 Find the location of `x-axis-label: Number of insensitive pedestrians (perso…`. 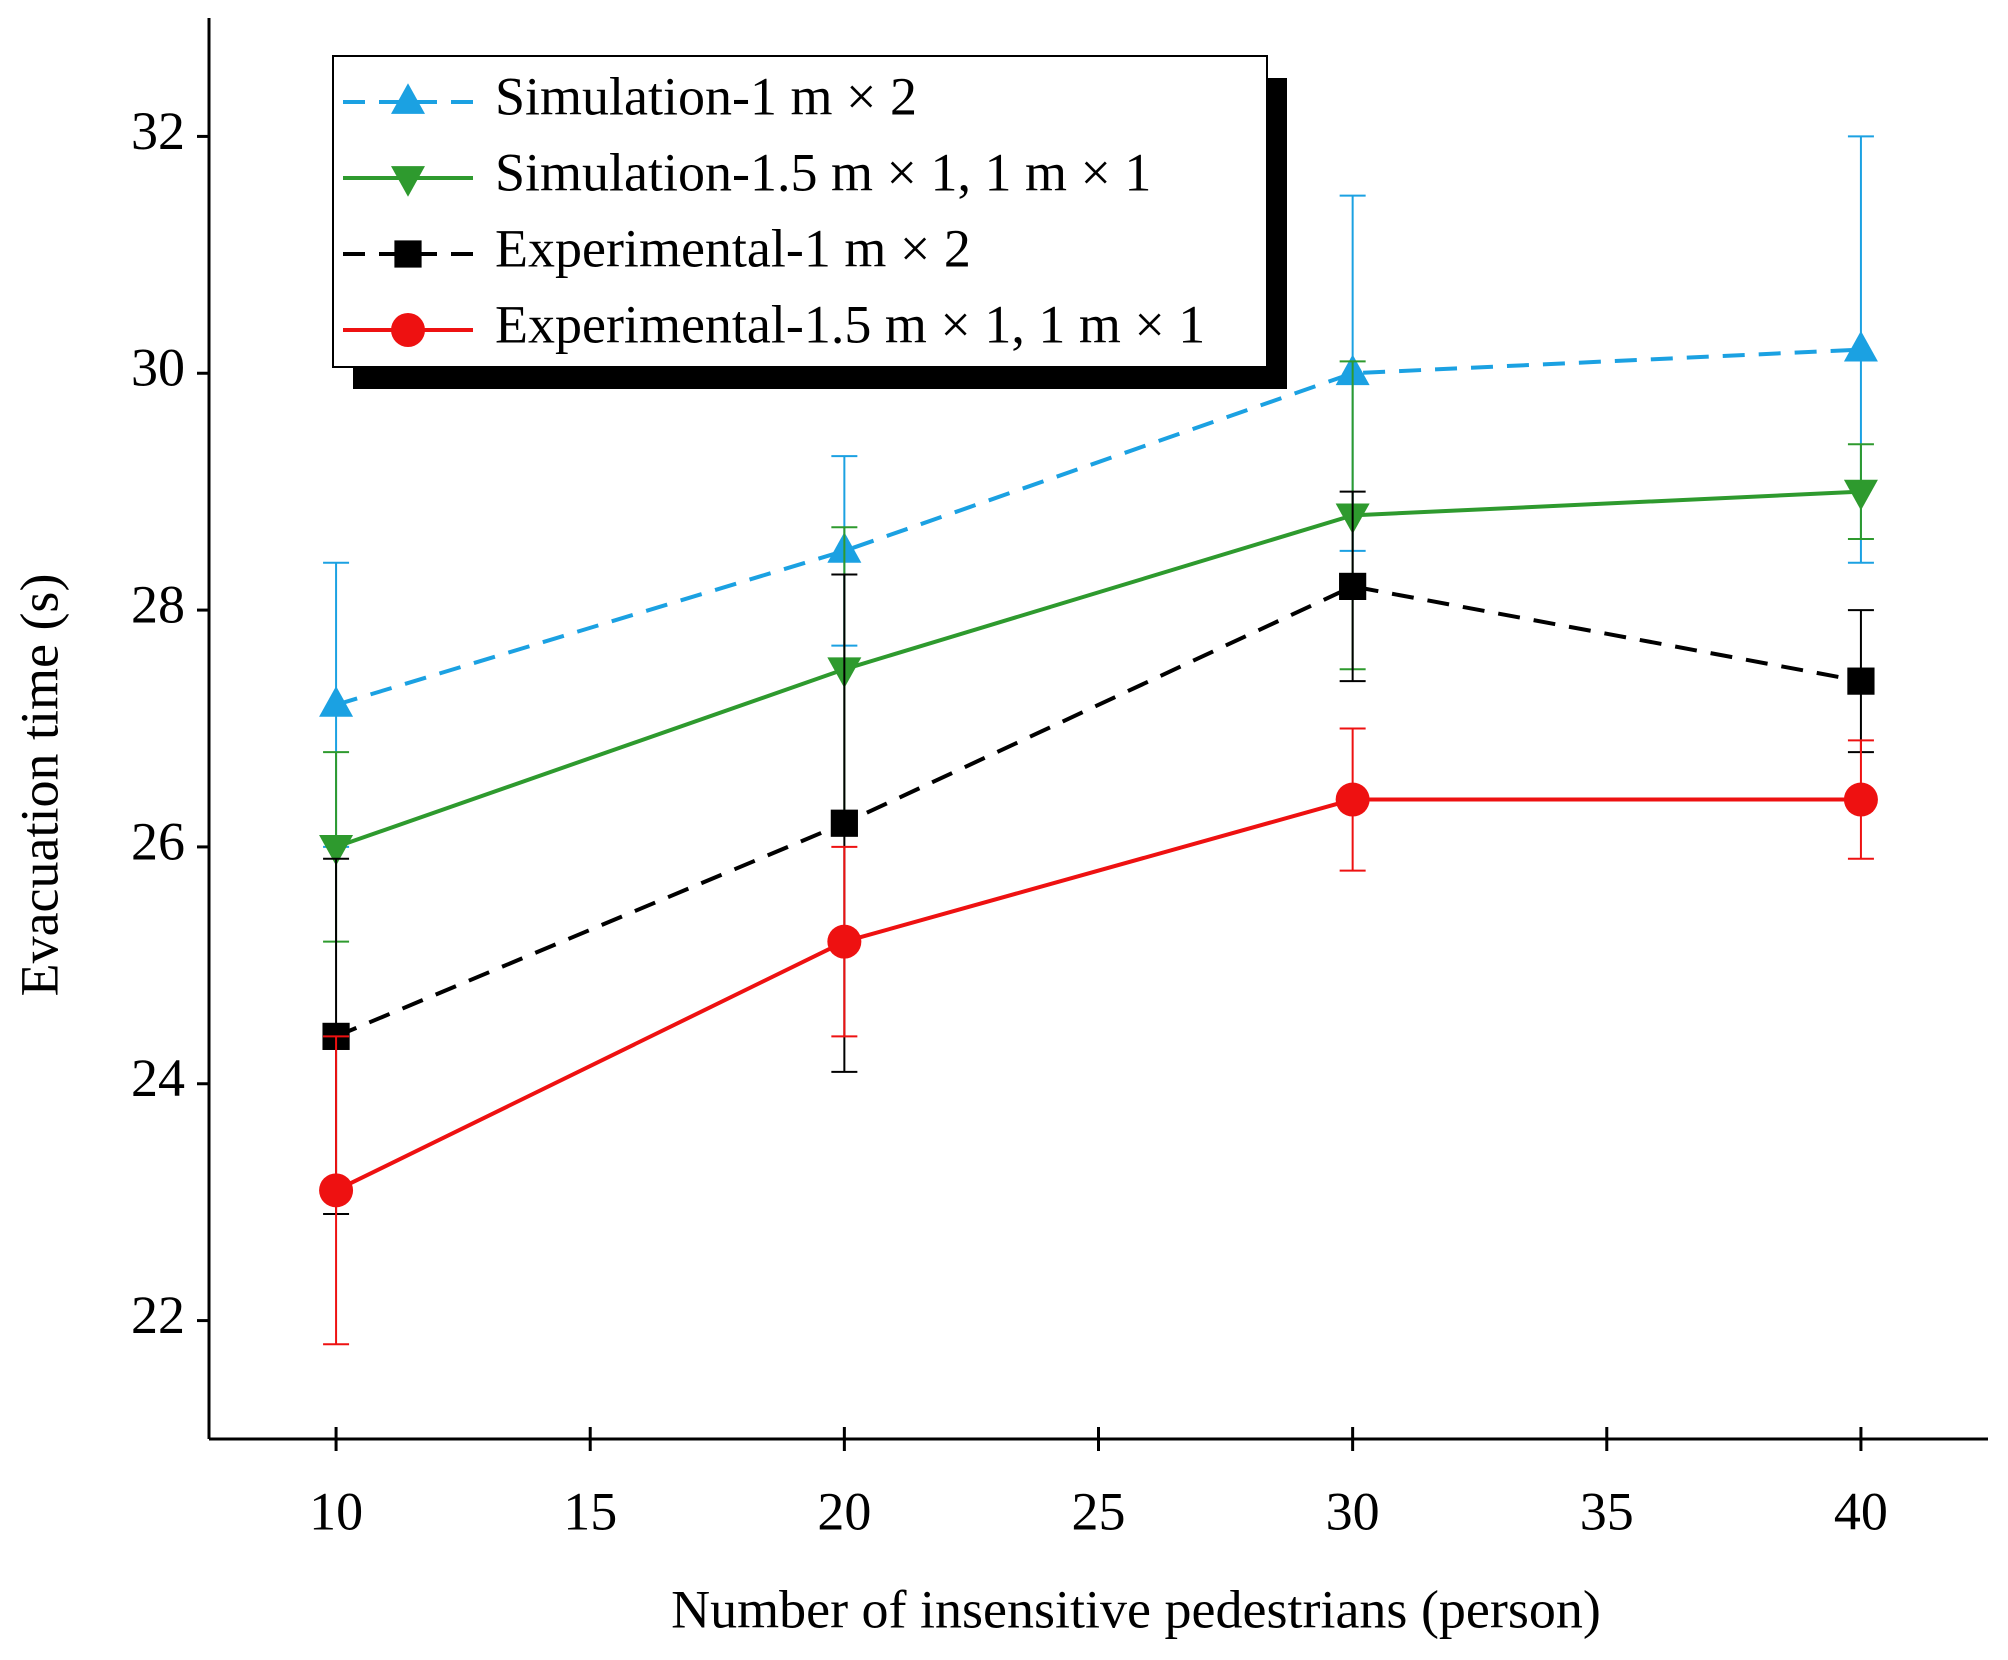

x-axis-label: Number of insensitive pedestrians (perso… is located at coordinates (1136, 1609).